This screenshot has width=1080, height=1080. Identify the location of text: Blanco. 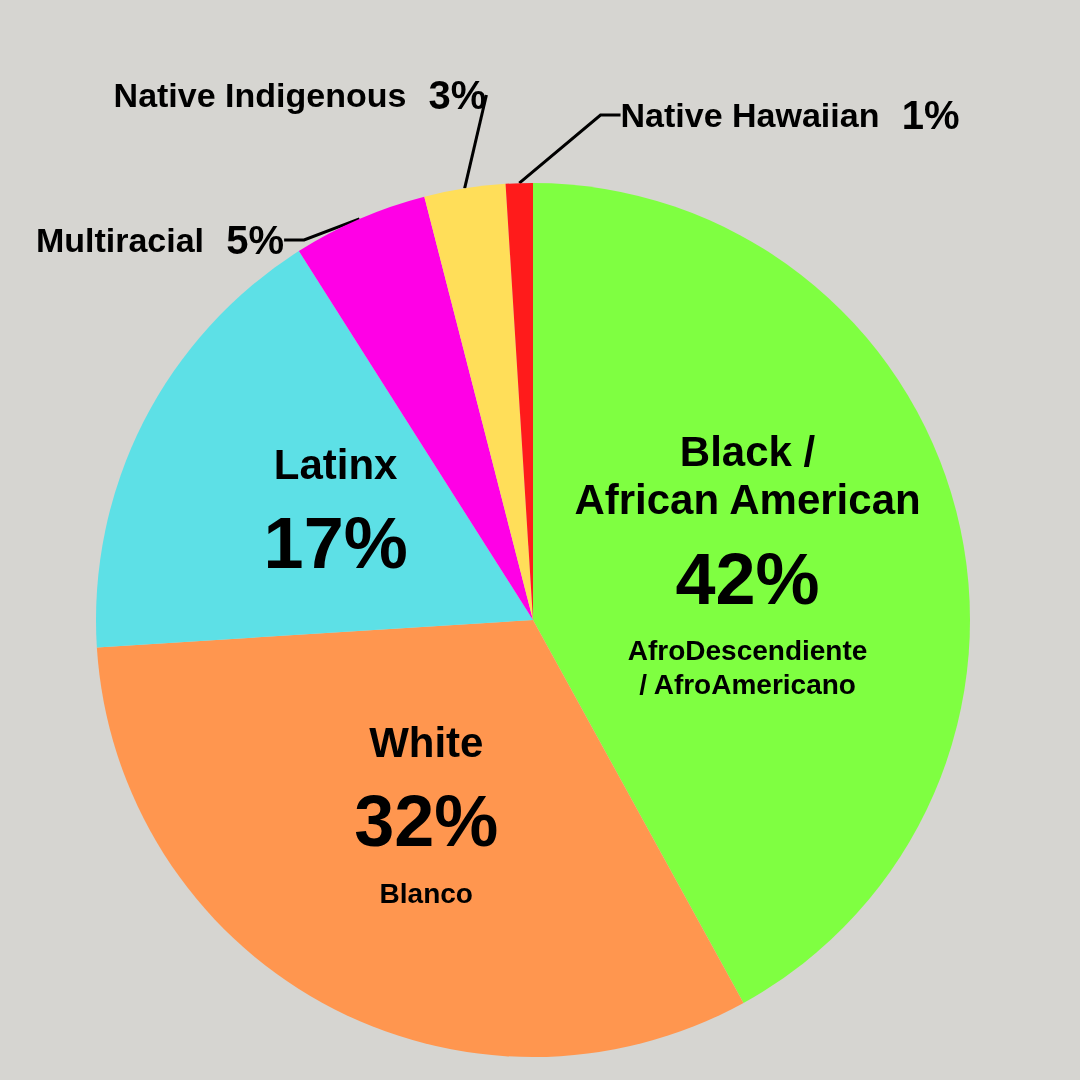
(426, 893).